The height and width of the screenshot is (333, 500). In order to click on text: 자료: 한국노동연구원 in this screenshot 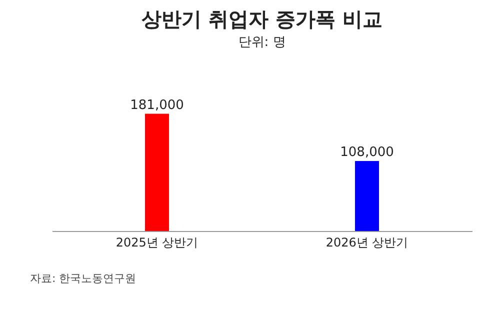, I will do `click(83, 278)`.